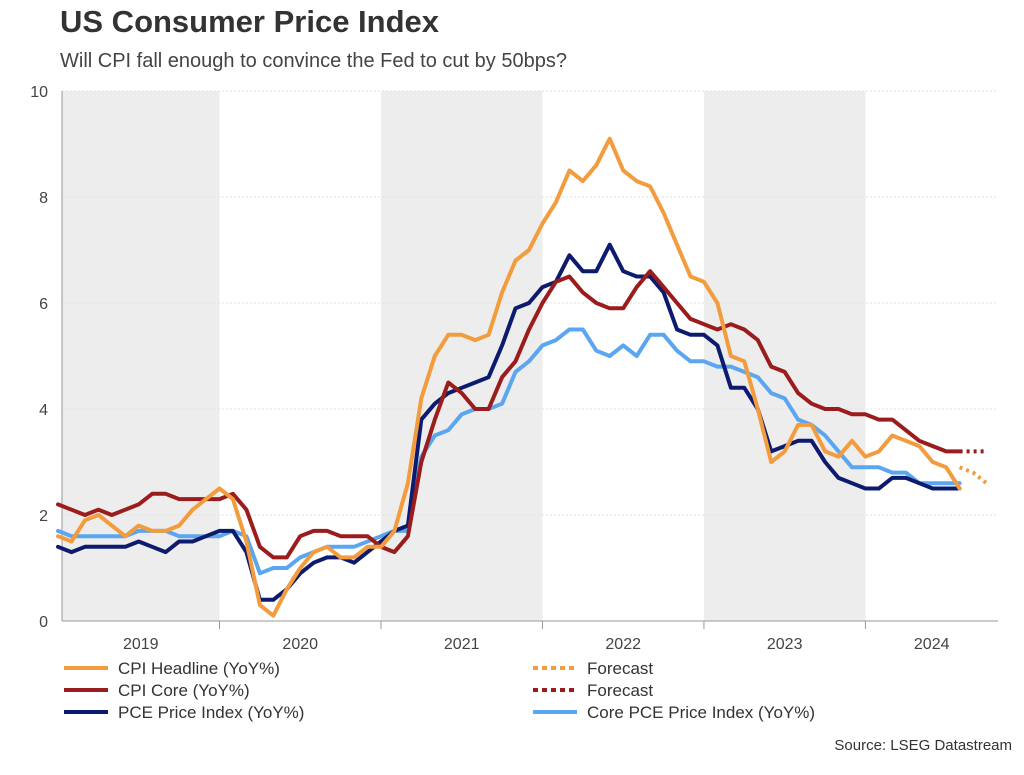  I want to click on shaded-band-2023, so click(784, 356).